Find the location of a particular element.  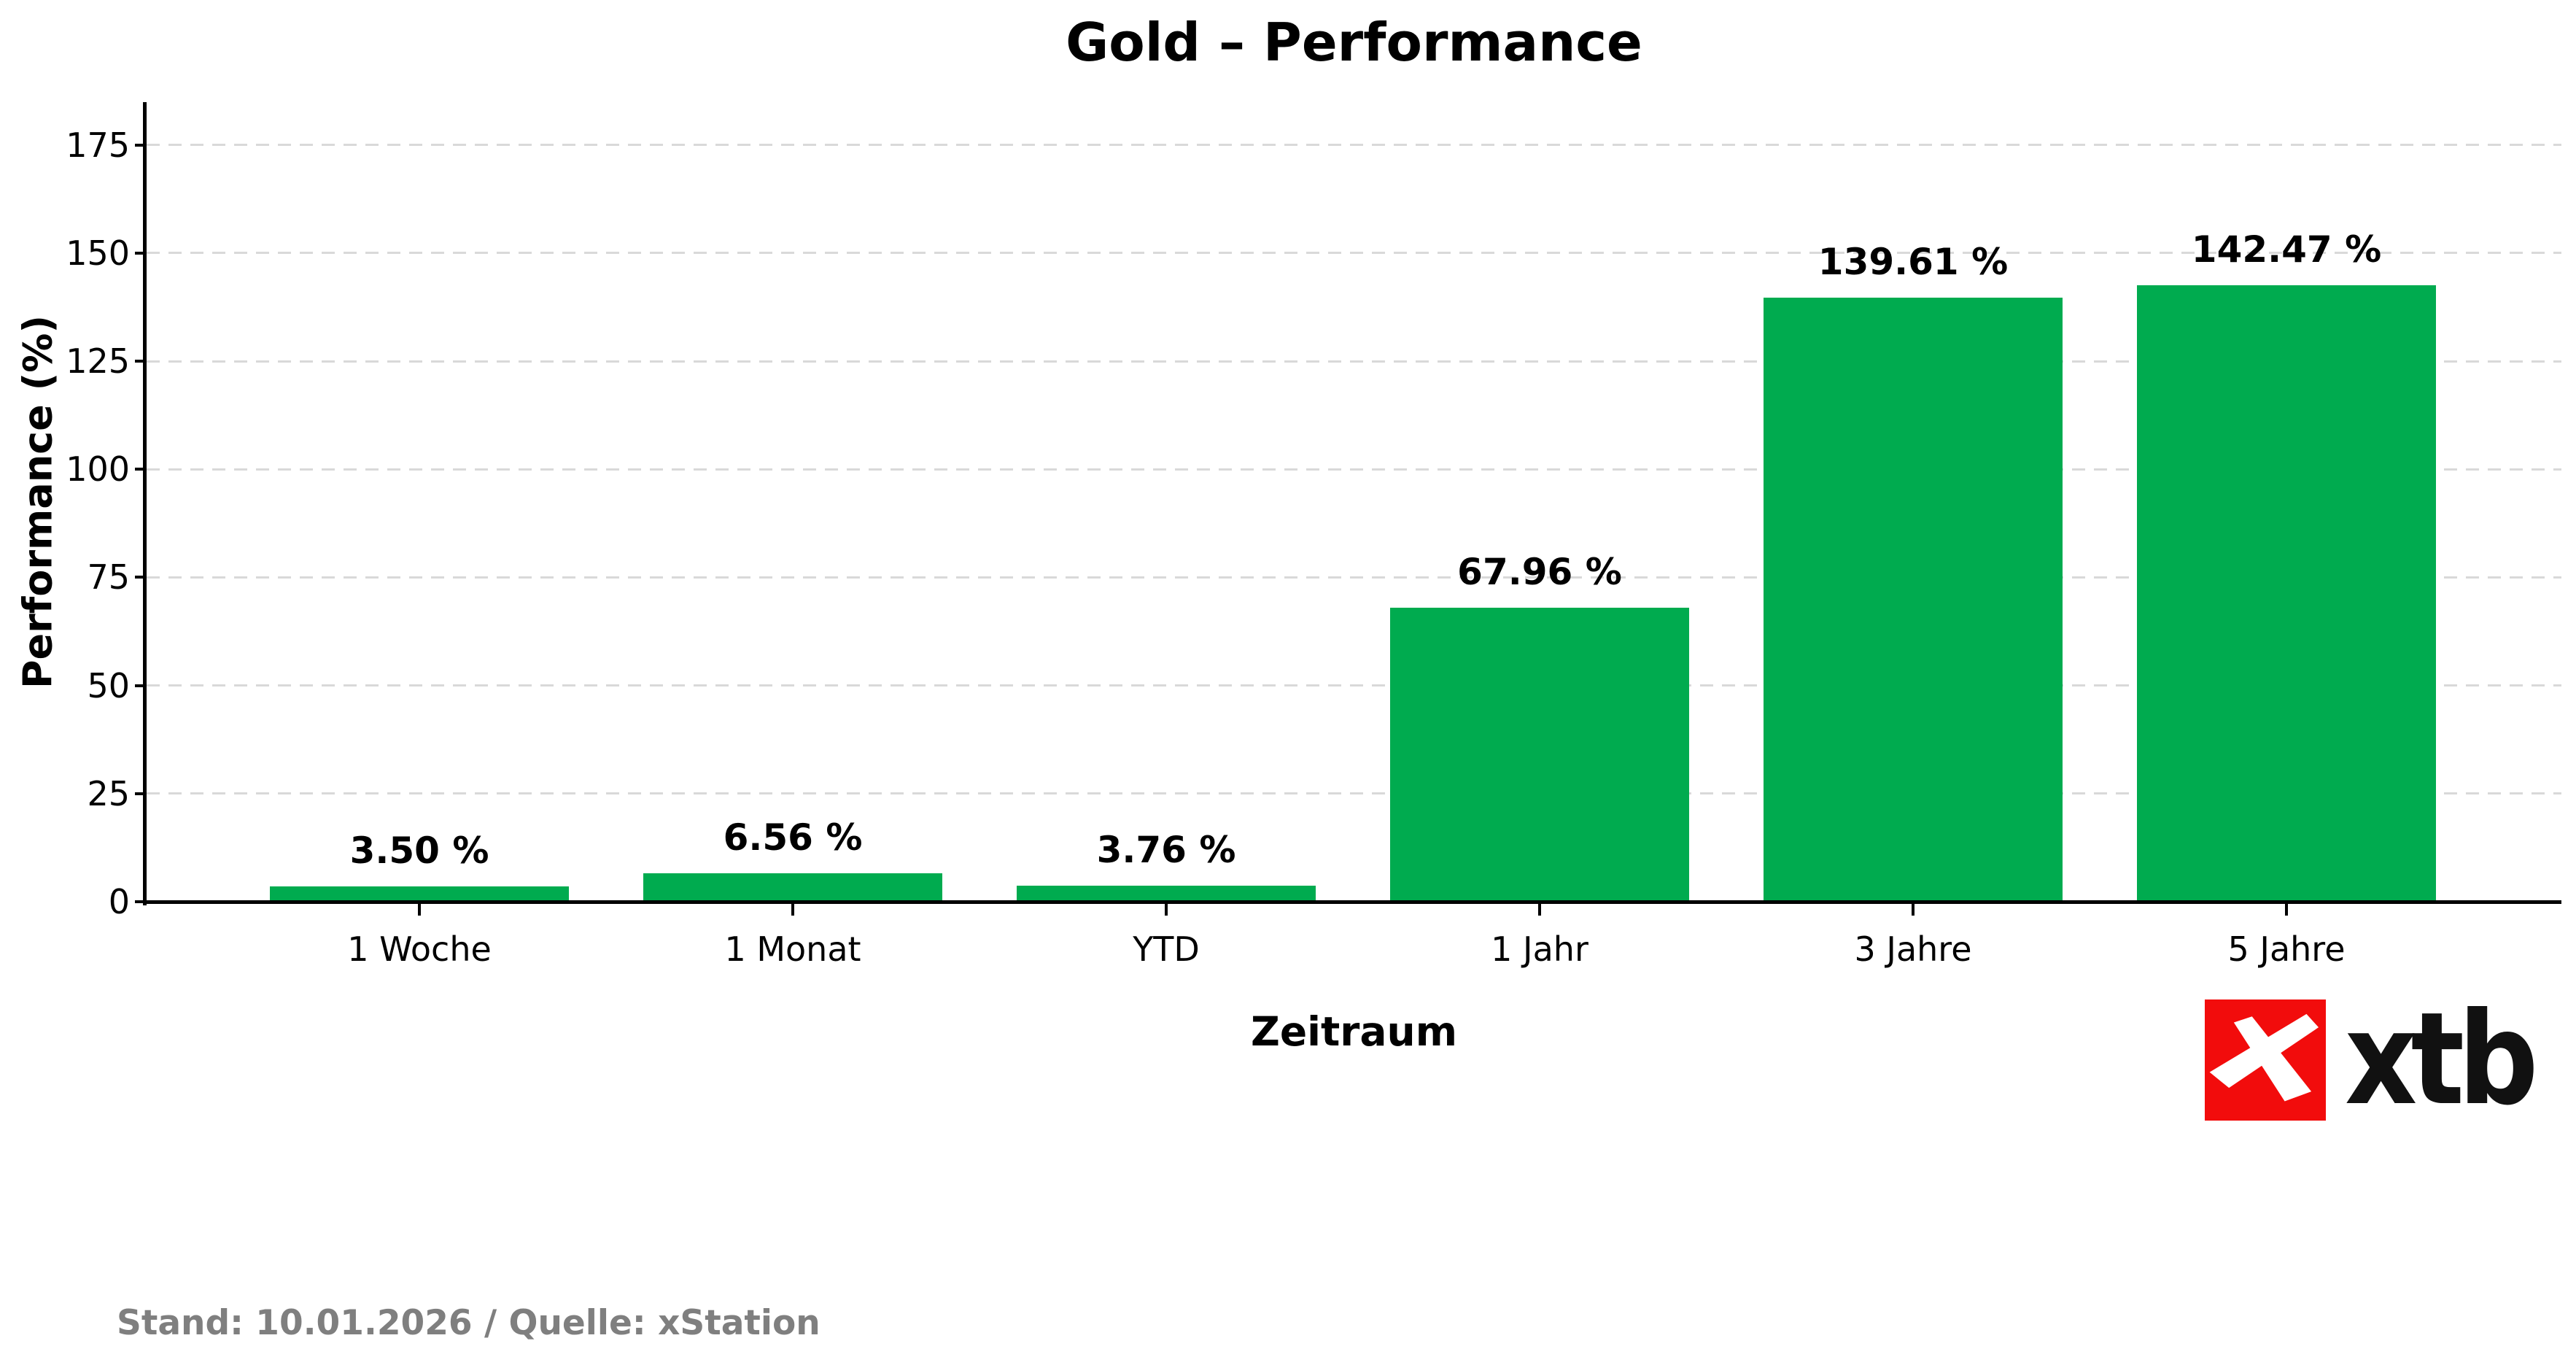

y-axis-tick-label: 0 is located at coordinates (119, 901).